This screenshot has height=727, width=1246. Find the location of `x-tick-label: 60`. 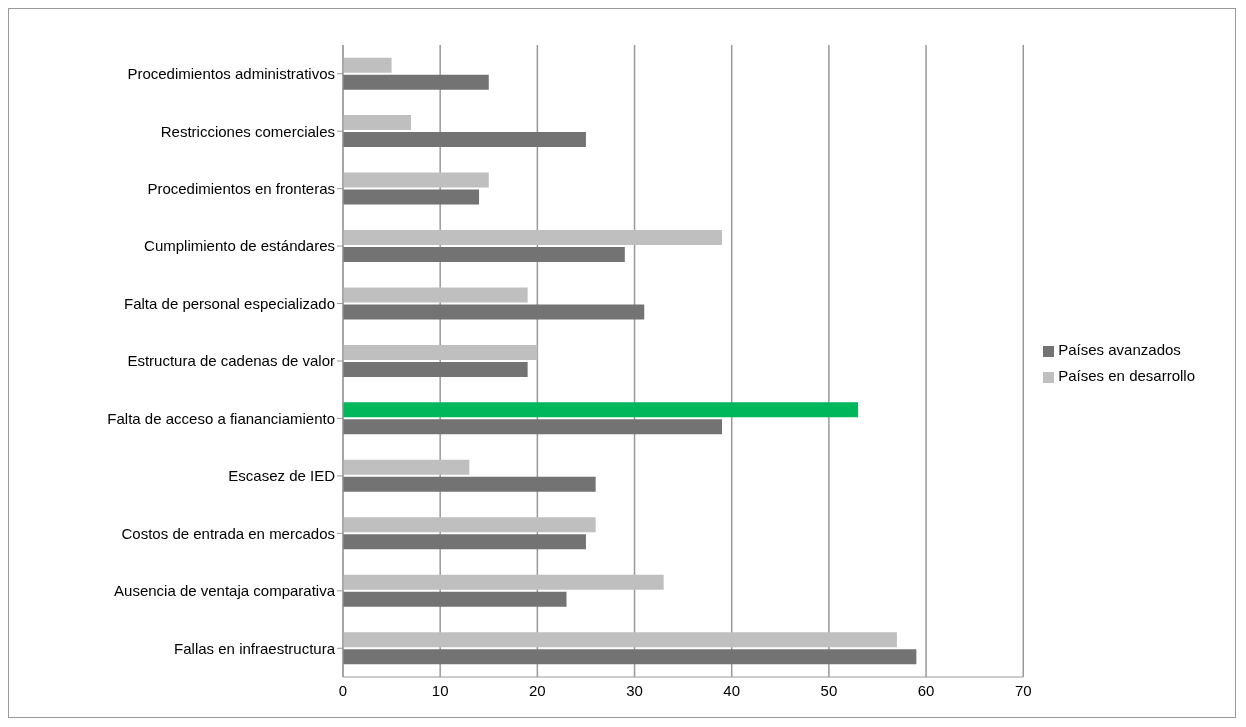

x-tick-label: 60 is located at coordinates (926, 690).